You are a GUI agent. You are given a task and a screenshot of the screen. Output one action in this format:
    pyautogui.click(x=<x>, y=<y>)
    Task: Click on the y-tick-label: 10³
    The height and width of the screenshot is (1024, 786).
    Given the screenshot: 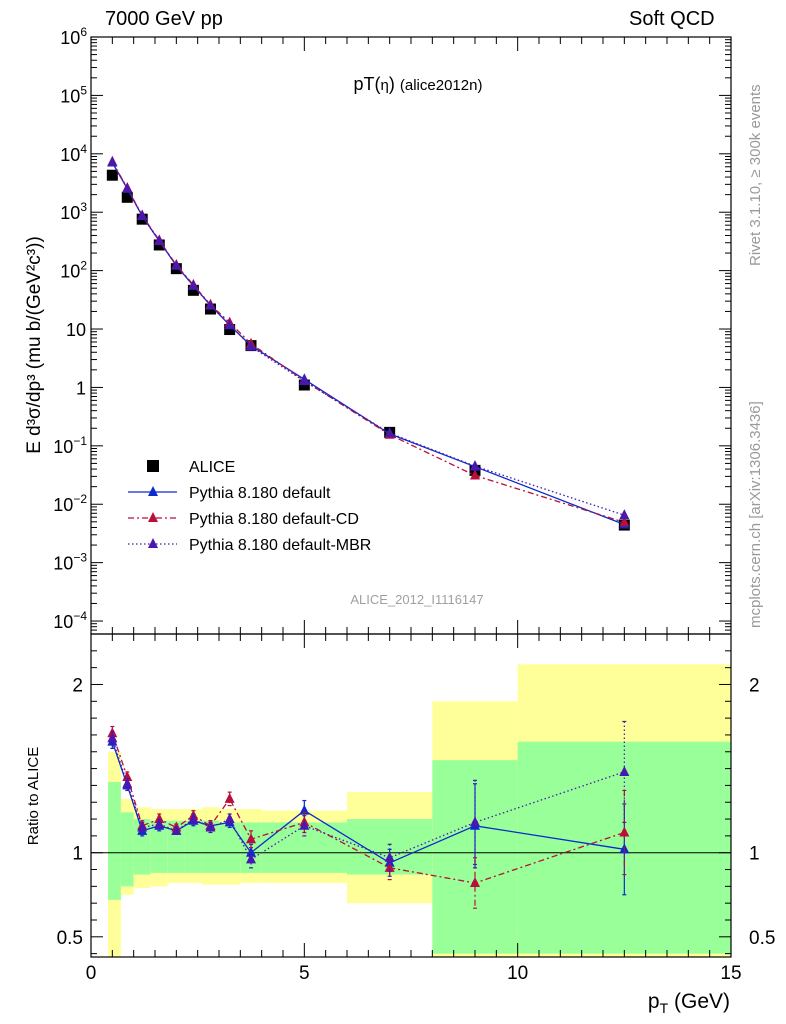 What is the action you would take?
    pyautogui.click(x=73, y=211)
    